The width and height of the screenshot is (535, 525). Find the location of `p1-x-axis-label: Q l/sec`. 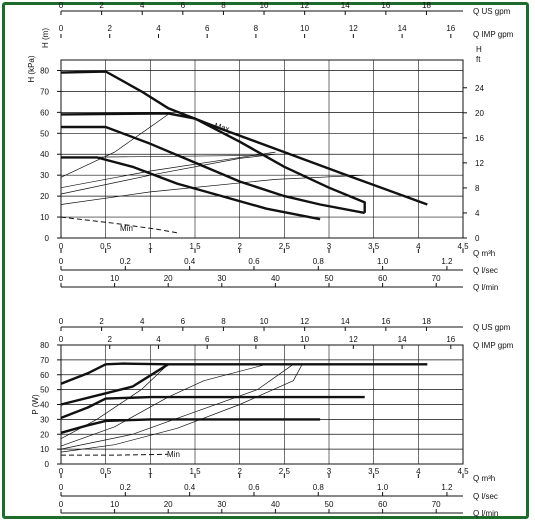

p1-x-axis-label: Q l/sec is located at coordinates (485, 270).